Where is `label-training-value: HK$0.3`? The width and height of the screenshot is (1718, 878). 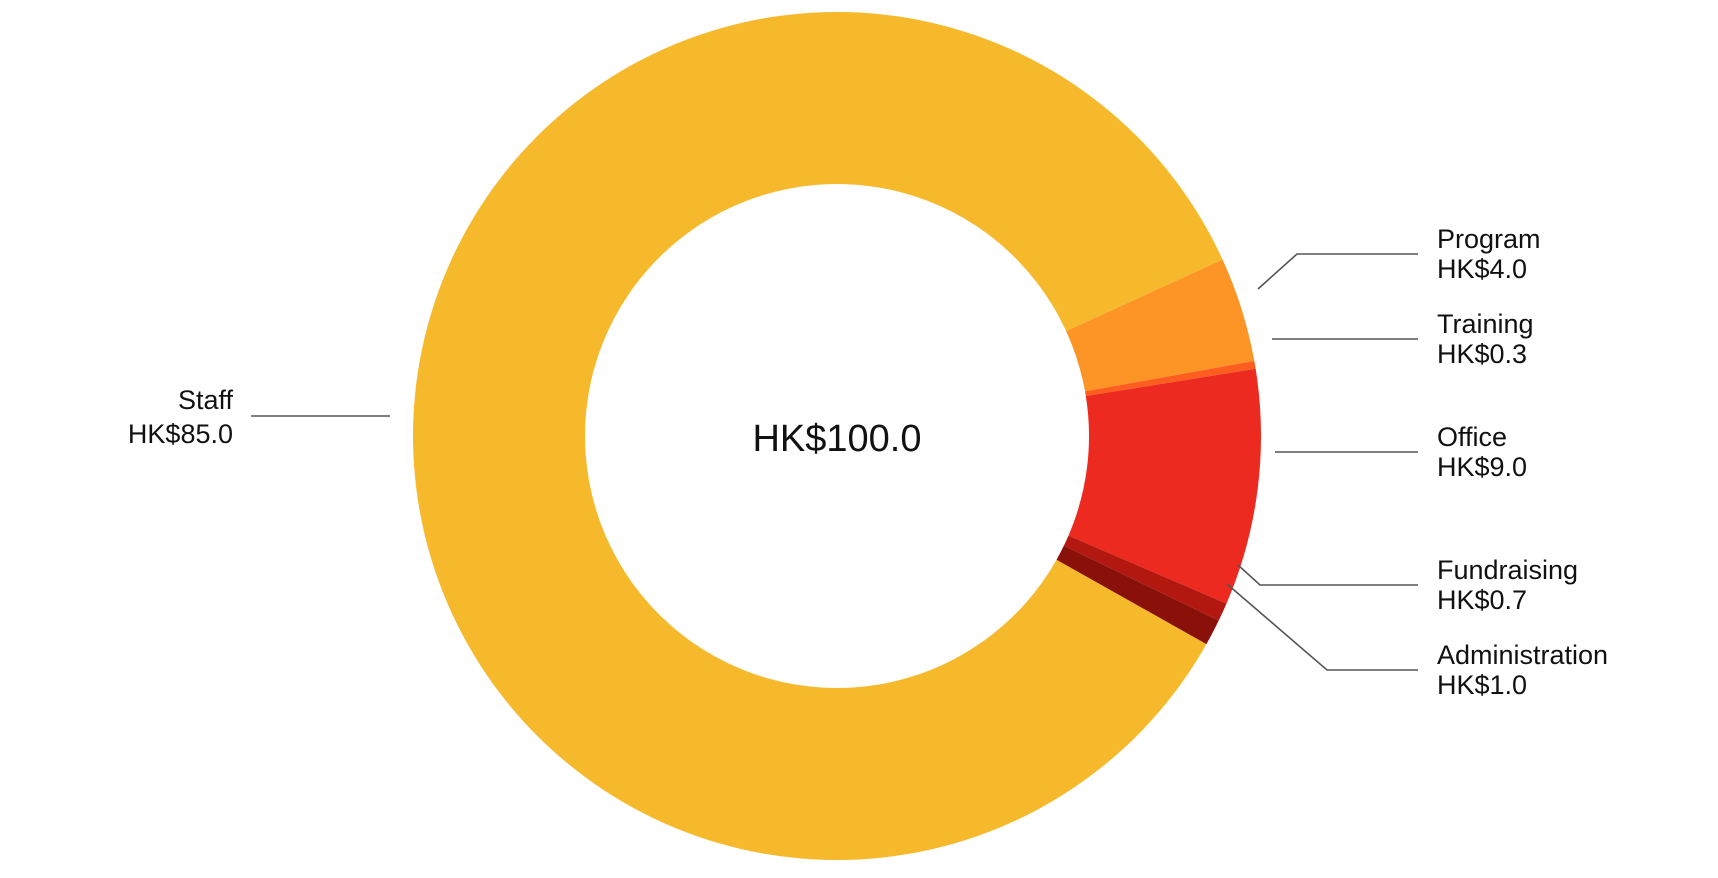 label-training-value: HK$0.3 is located at coordinates (1482, 354).